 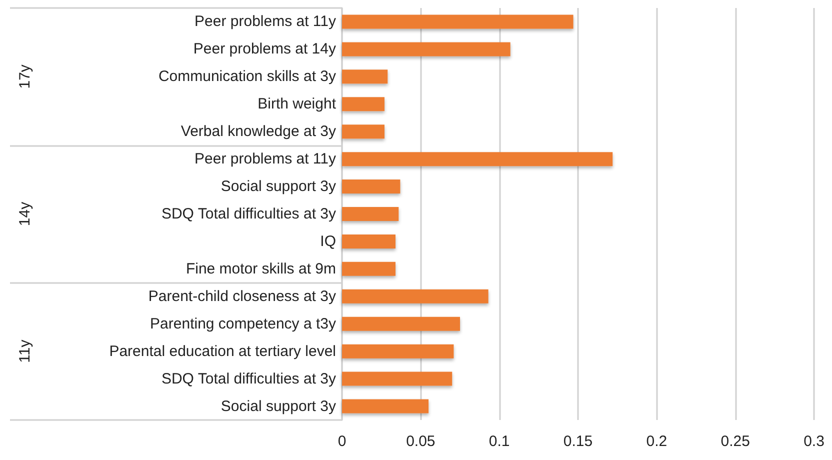 What do you see at coordinates (258, 131) in the screenshot?
I see `y-tick-label: Verbal knowledge at 3y` at bounding box center [258, 131].